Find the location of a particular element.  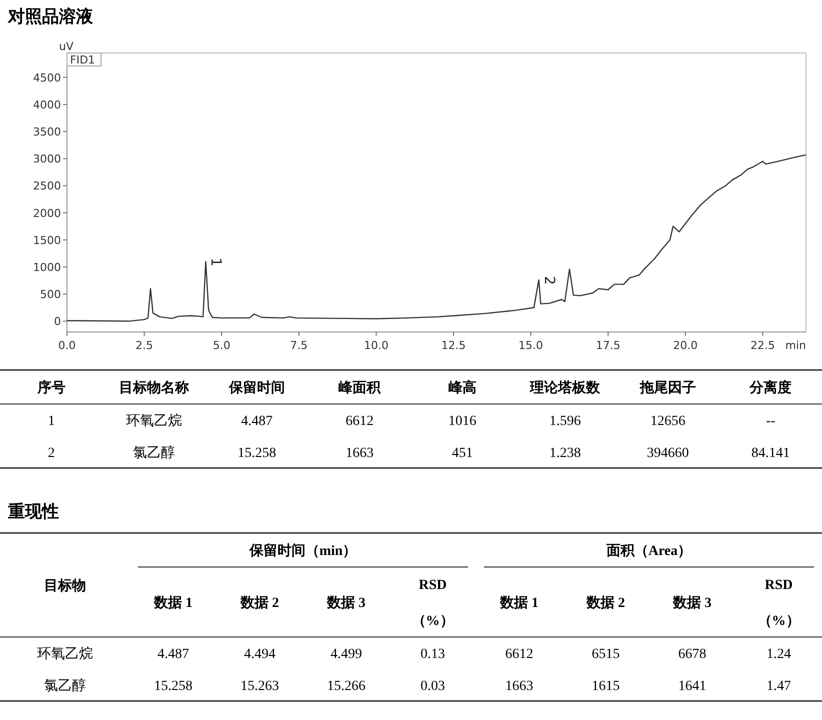

x-tick-label: 0.0 is located at coordinates (67, 345).